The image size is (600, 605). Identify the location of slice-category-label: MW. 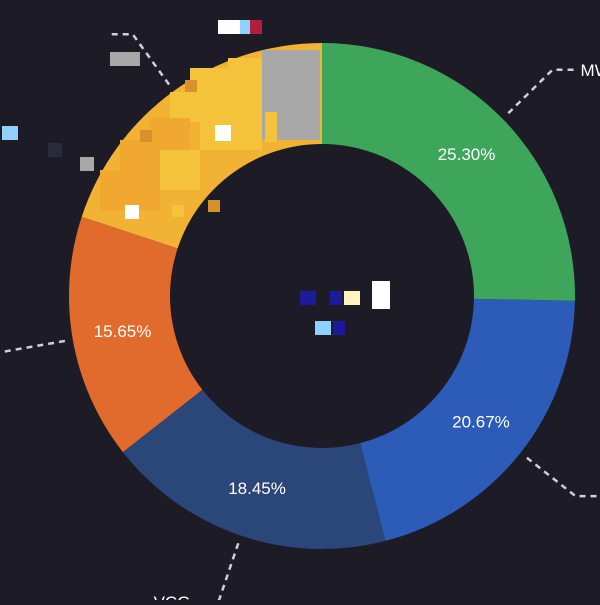
(590, 70).